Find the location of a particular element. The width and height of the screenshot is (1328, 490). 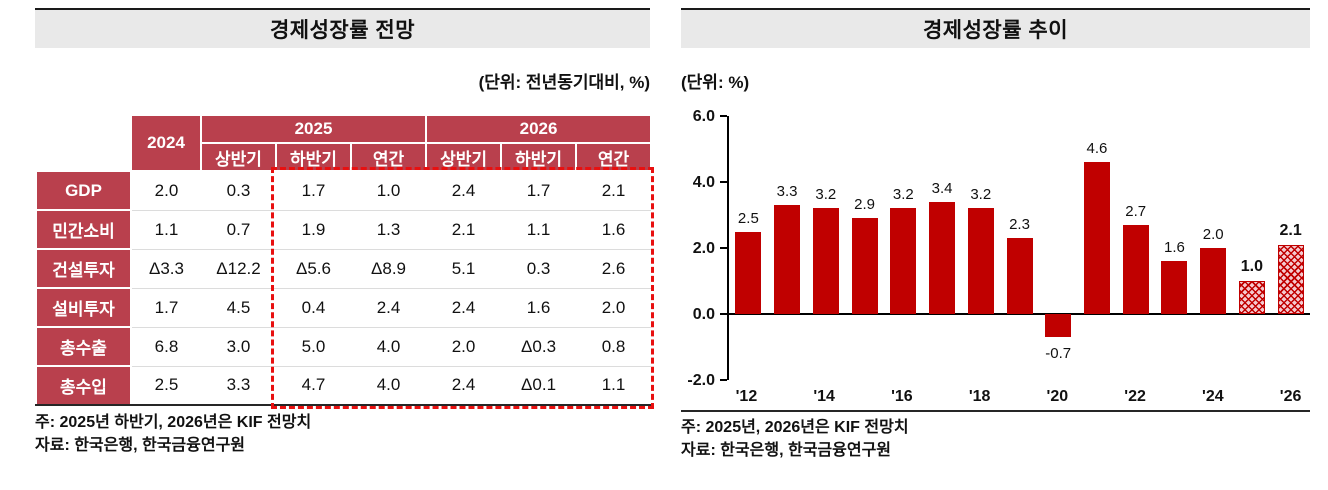

table-cell: 4.7 is located at coordinates (313, 386).